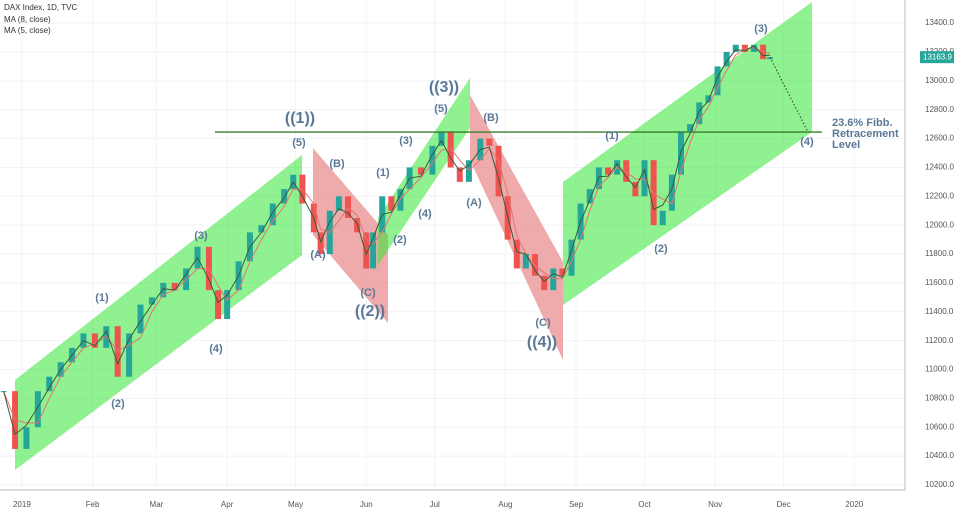 This screenshot has width=954, height=513. Describe the element at coordinates (435, 504) in the screenshot. I see `x-tick-label: Jul` at that location.